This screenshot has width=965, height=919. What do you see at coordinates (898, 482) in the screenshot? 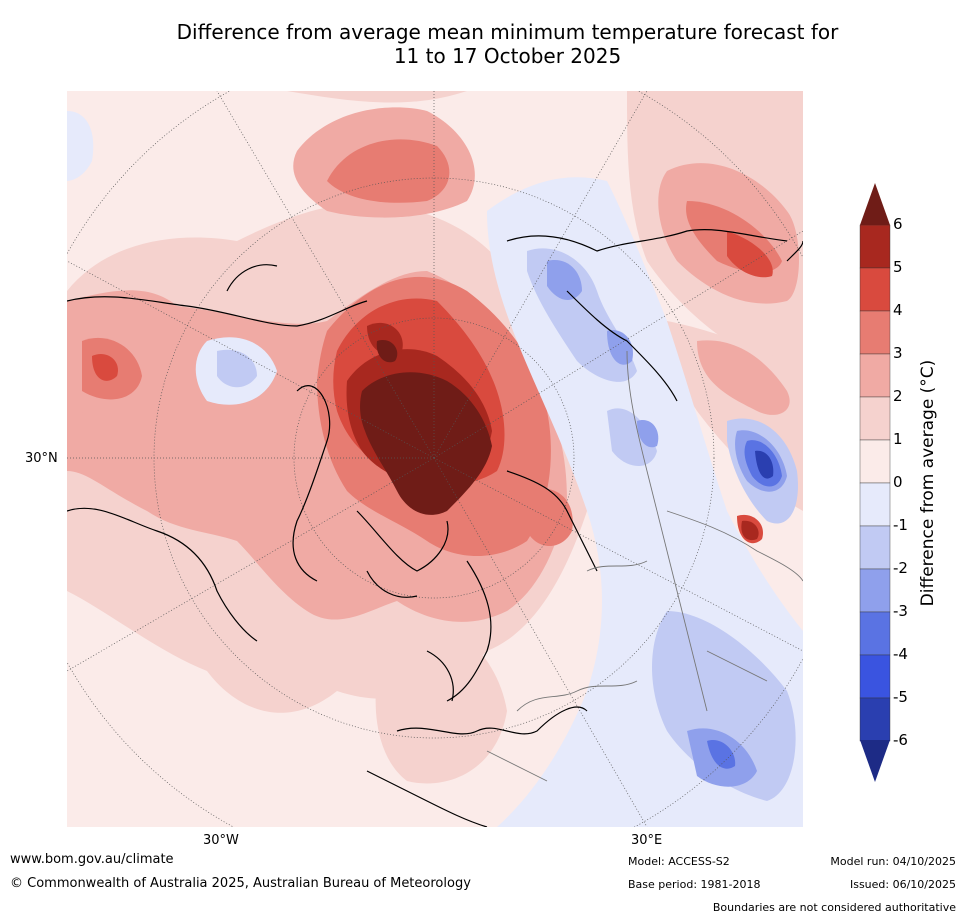
I see `colorbar-tick-label: 0` at bounding box center [898, 482].